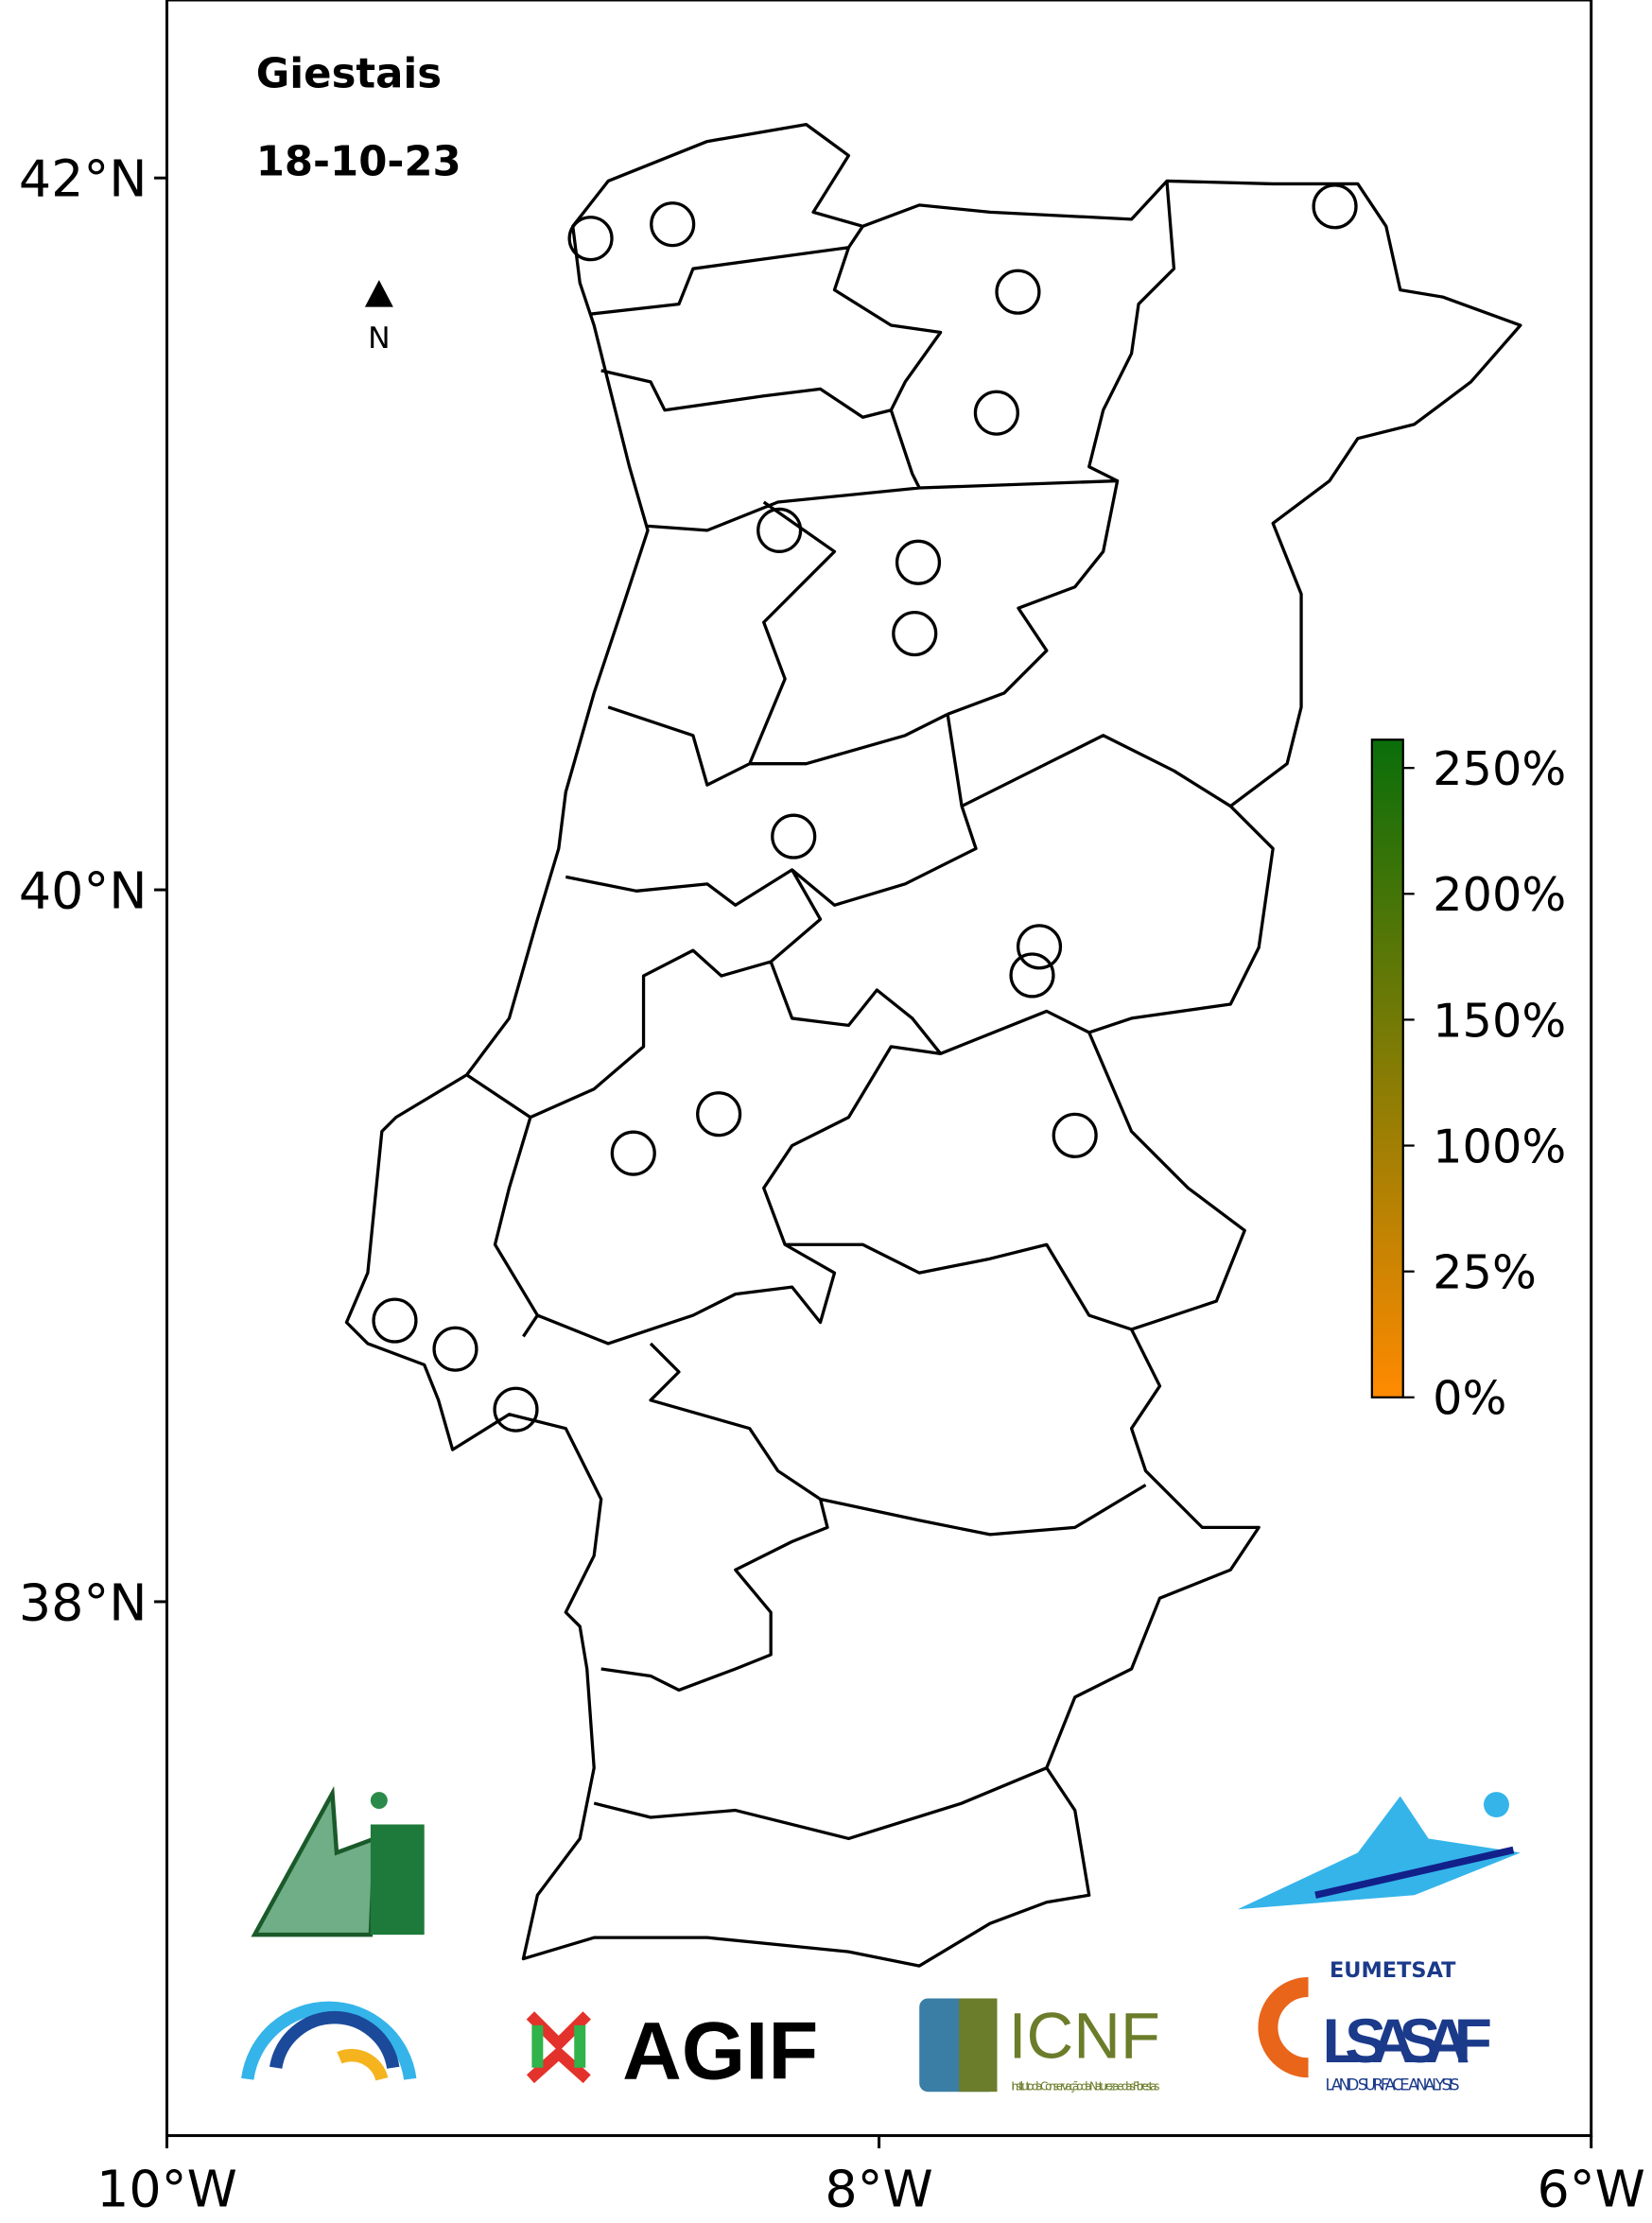  What do you see at coordinates (879, 2189) in the screenshot?
I see `x-tick-label: 8°W` at bounding box center [879, 2189].